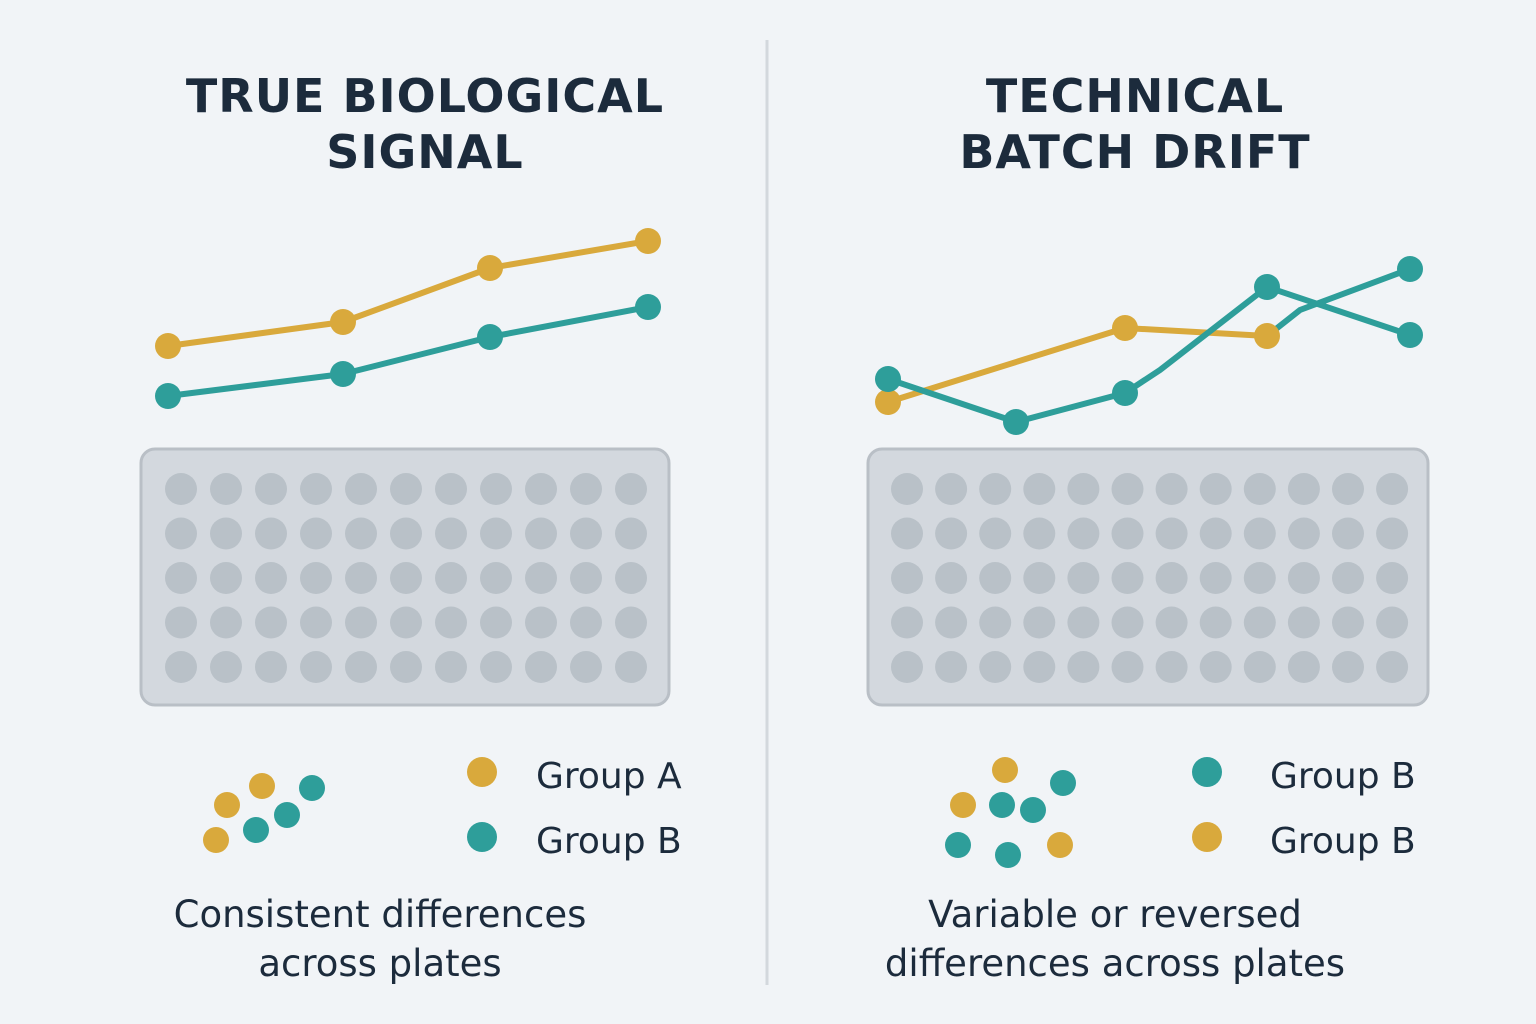  I want to click on left-gold-line, so click(408, 293).